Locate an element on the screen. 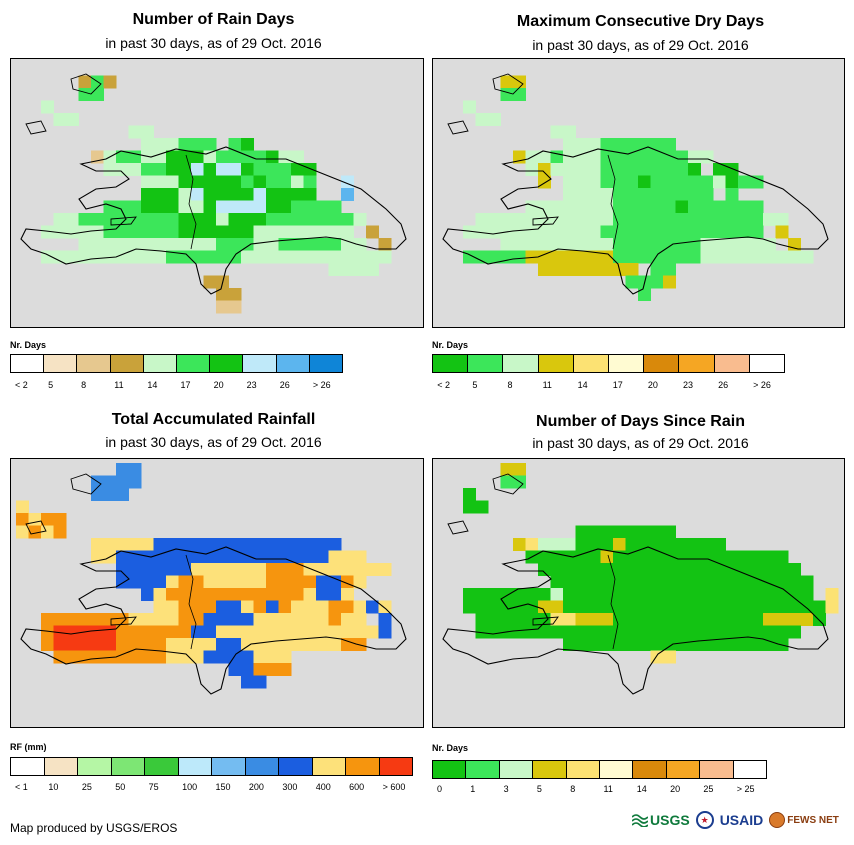 The width and height of the screenshot is (854, 845). legend-label: > 26 is located at coordinates (321, 385).